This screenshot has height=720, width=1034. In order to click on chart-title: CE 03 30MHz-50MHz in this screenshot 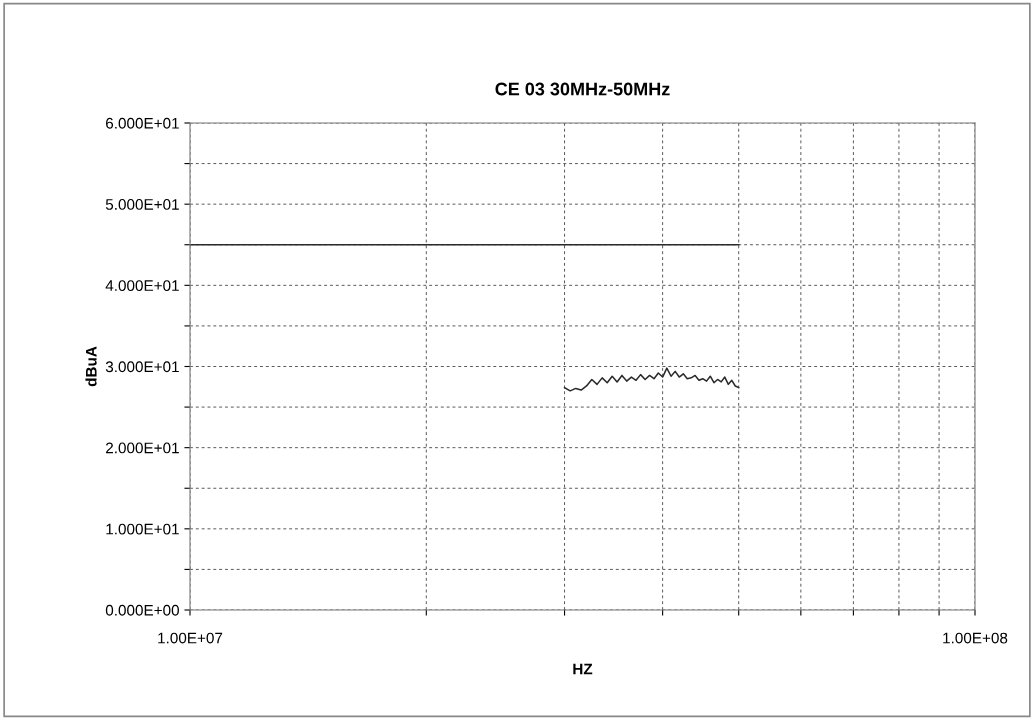, I will do `click(582, 89)`.